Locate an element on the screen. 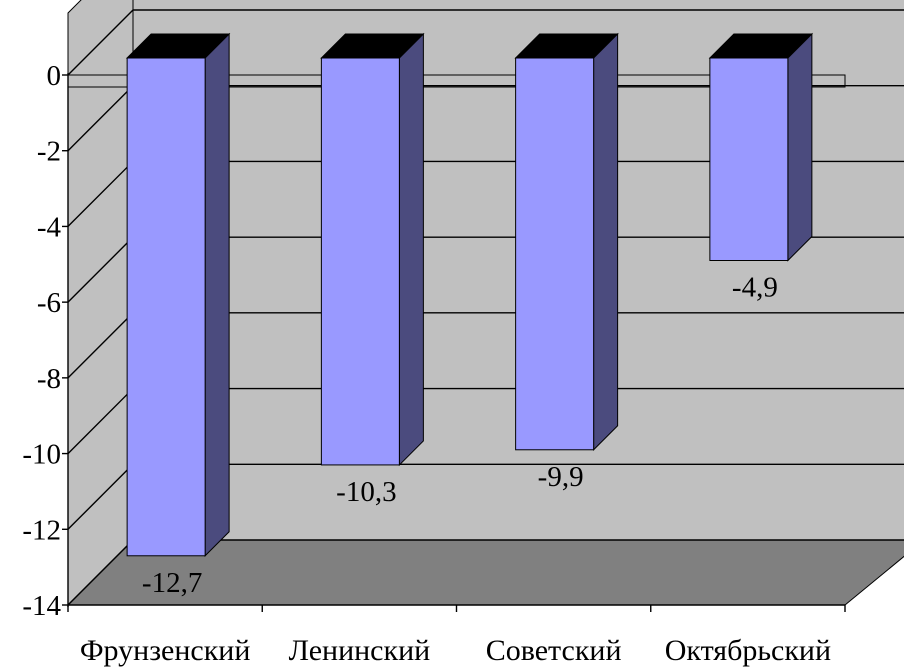  y-tick-label-2: -4 is located at coordinates (49, 227).